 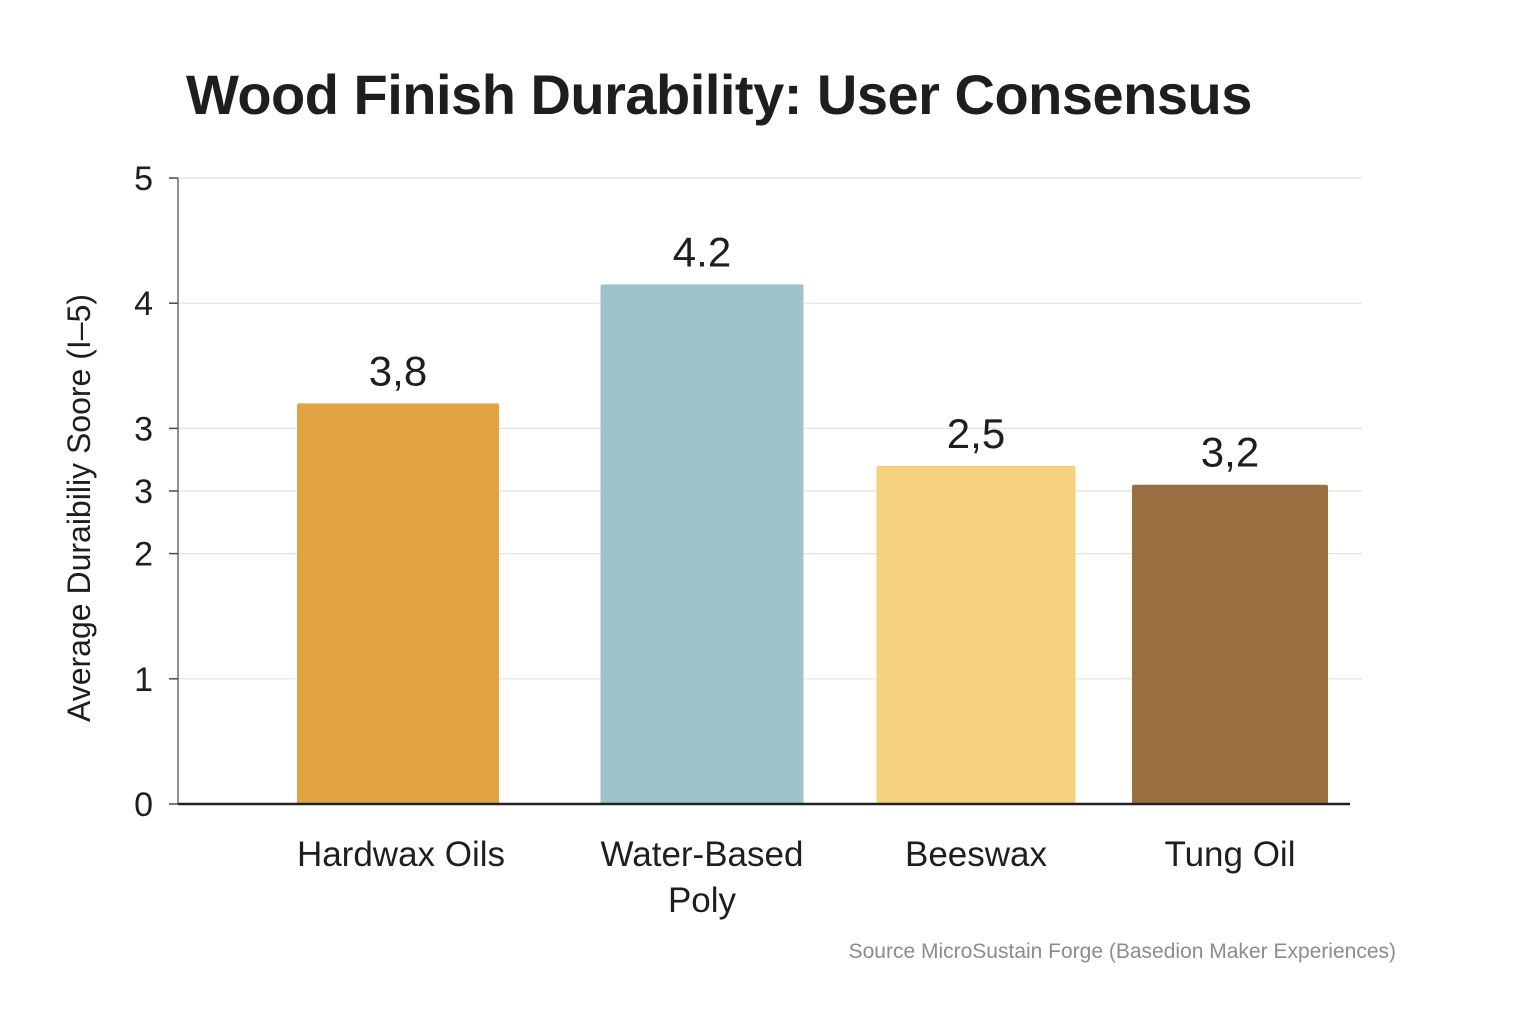 I want to click on y-axis-label: Average Duraibiliy Soore (I–5), so click(x=79, y=508).